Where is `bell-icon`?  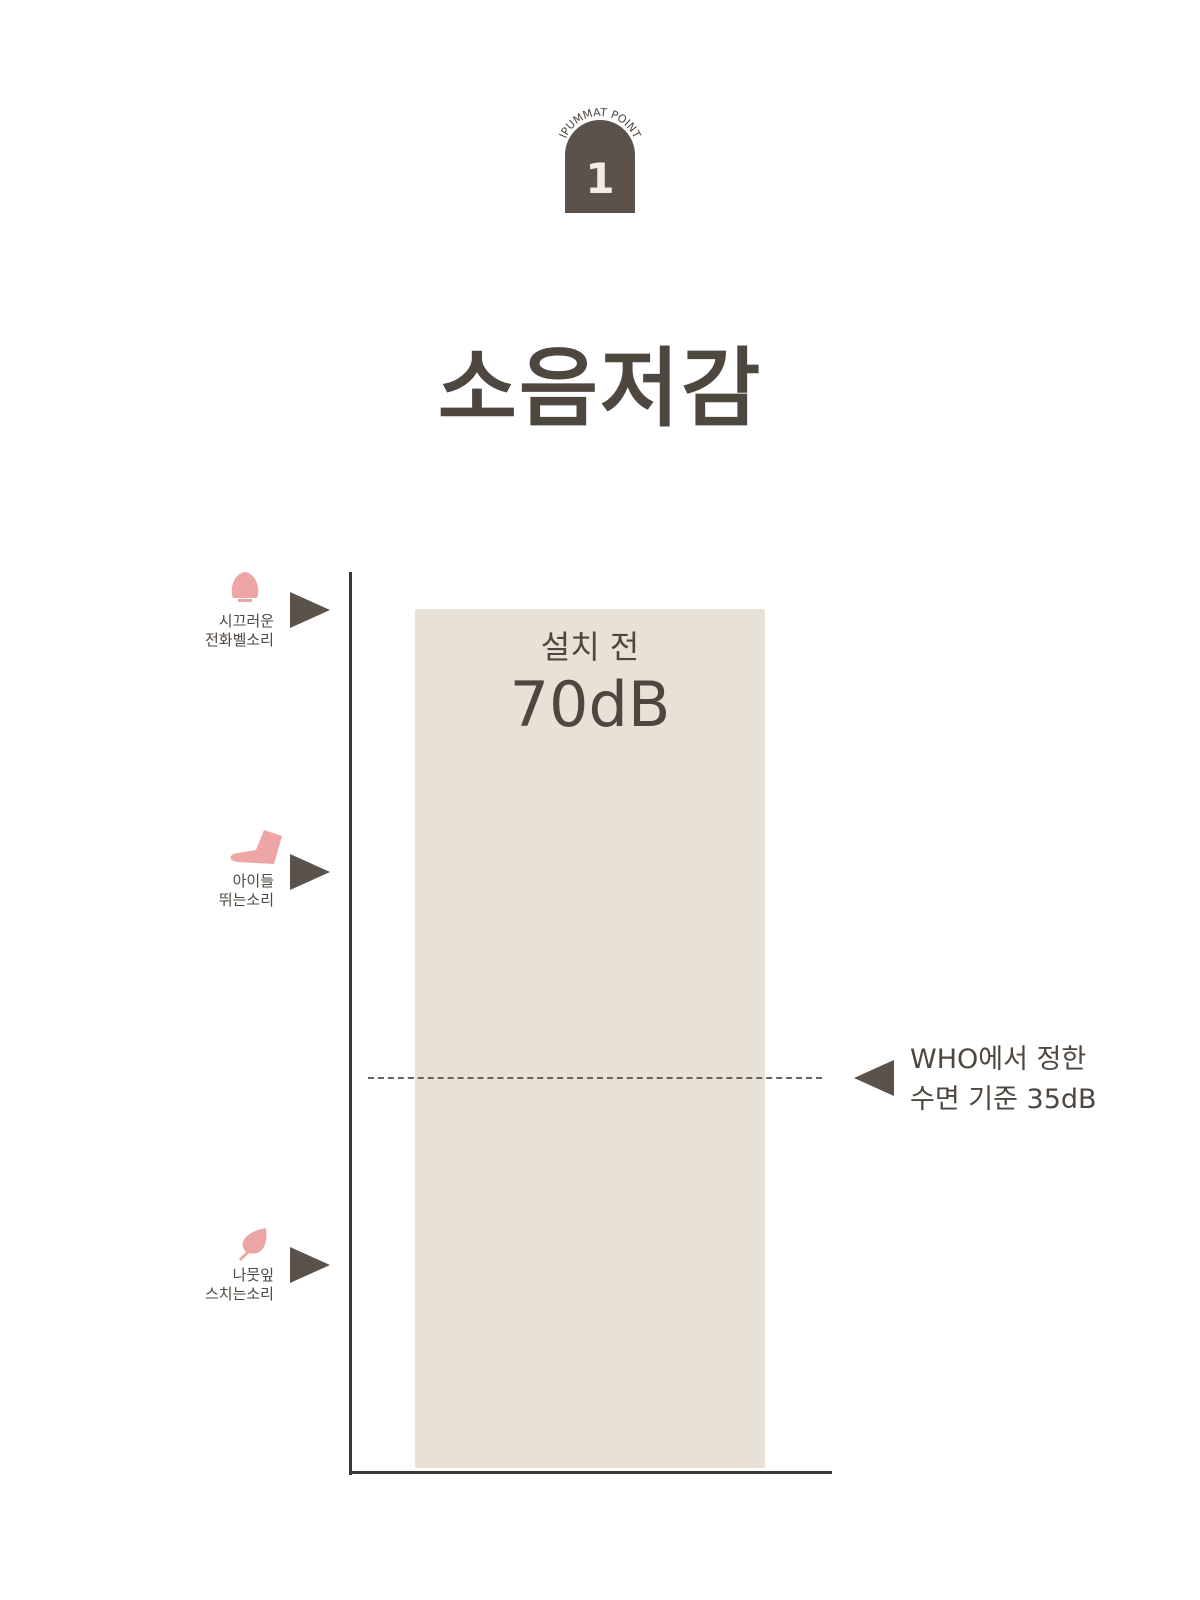 bell-icon is located at coordinates (245, 587).